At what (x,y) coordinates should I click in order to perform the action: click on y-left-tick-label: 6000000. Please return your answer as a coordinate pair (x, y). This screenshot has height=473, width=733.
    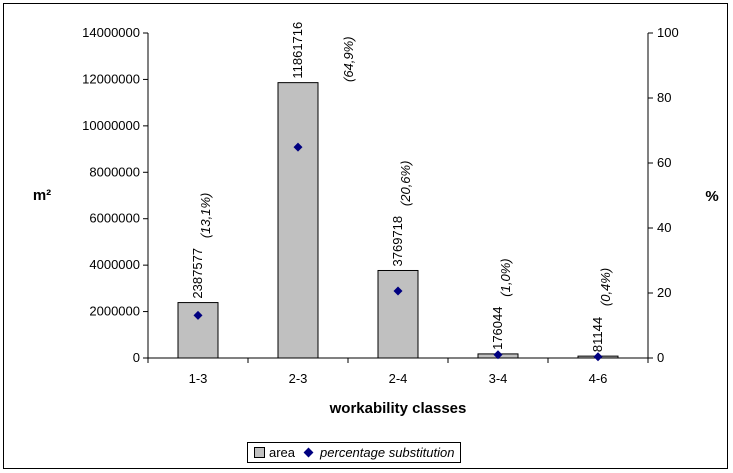
    Looking at the image, I should click on (114, 218).